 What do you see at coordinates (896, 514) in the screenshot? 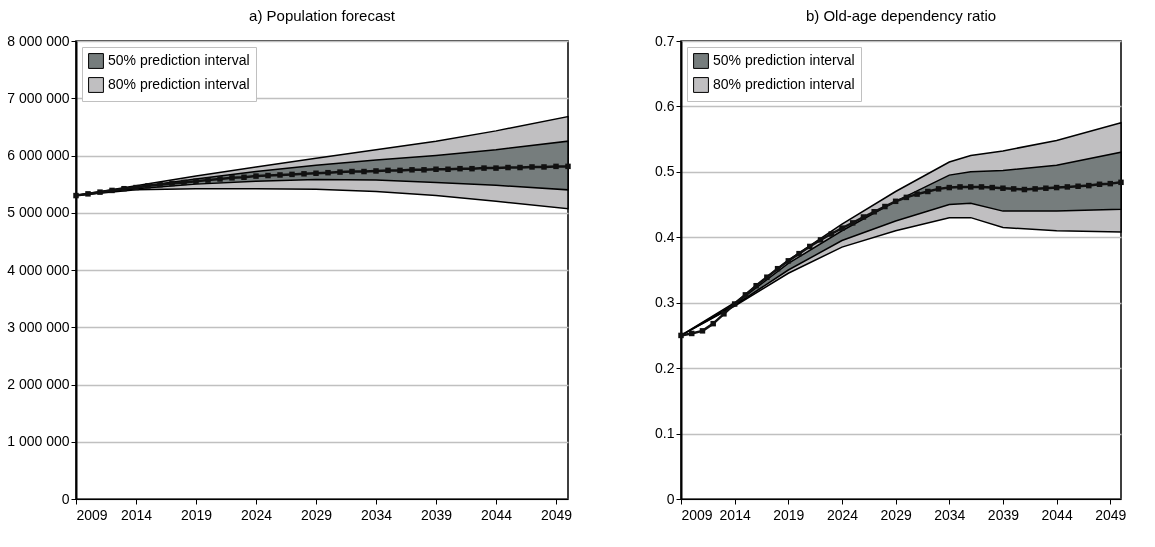
I see `x-tick-label: 2029` at bounding box center [896, 514].